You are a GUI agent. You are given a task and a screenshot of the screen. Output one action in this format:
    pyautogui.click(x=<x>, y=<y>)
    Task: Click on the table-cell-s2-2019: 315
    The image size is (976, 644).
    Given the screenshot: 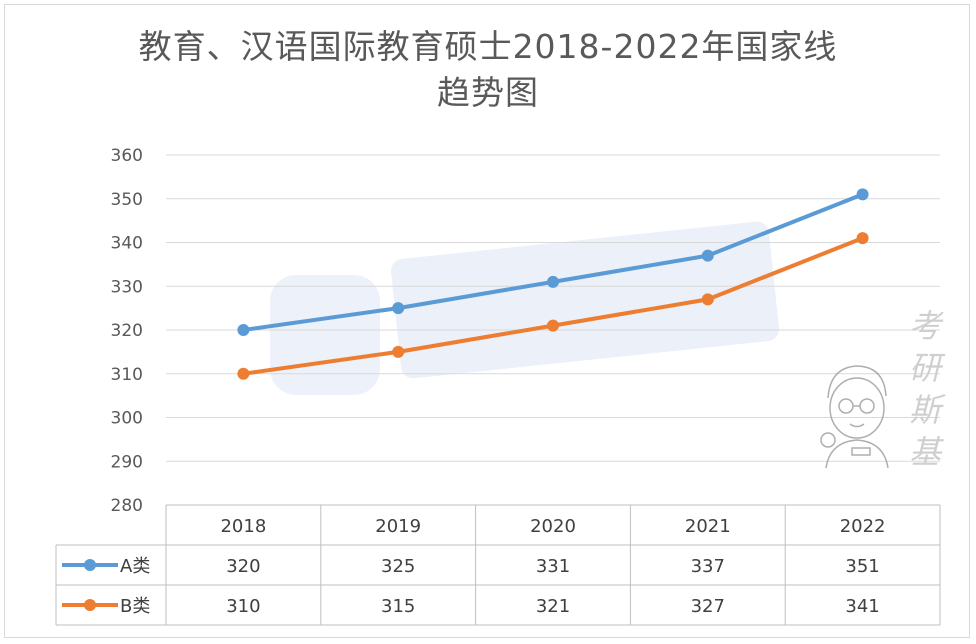 What is the action you would take?
    pyautogui.click(x=398, y=606)
    